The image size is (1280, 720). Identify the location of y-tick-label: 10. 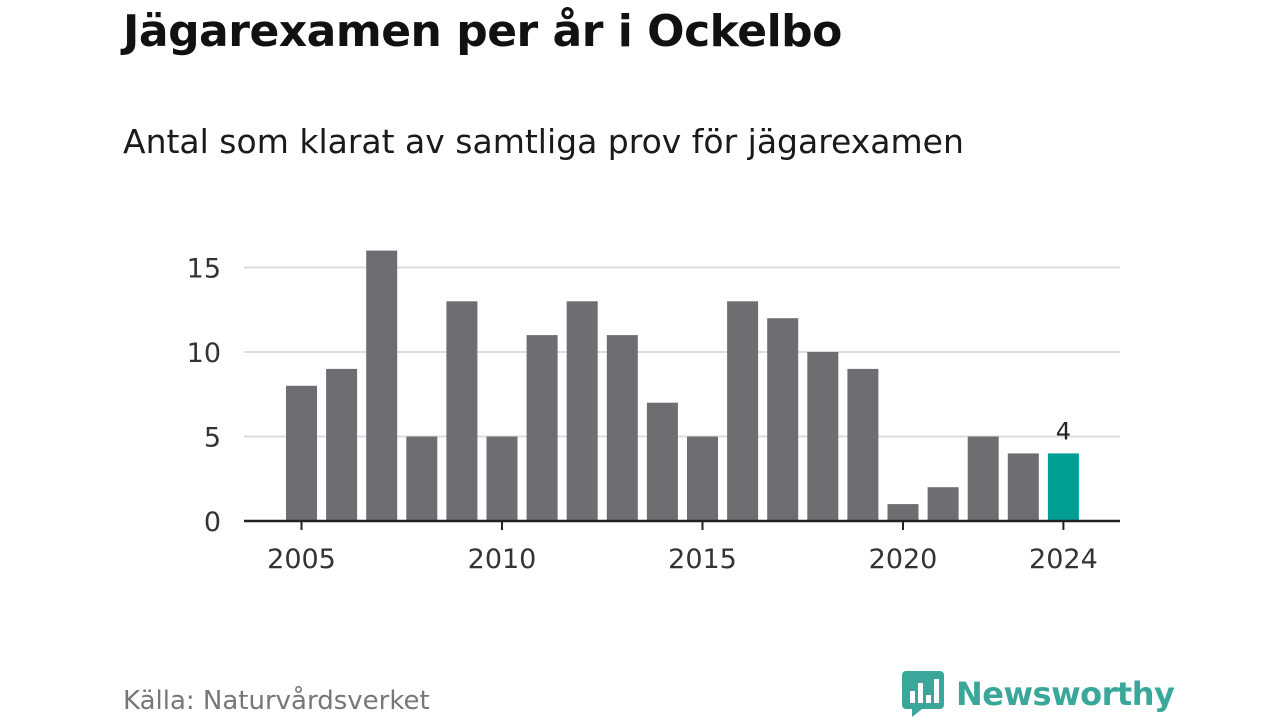
(204, 353).